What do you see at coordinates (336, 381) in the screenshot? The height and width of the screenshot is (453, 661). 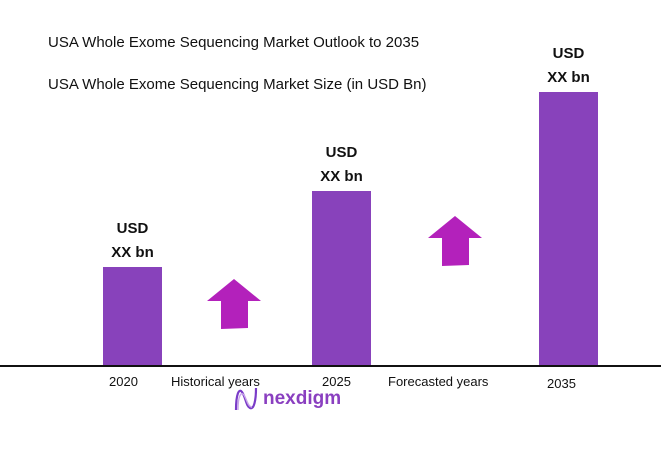 I see `x-tick-label: 2025` at bounding box center [336, 381].